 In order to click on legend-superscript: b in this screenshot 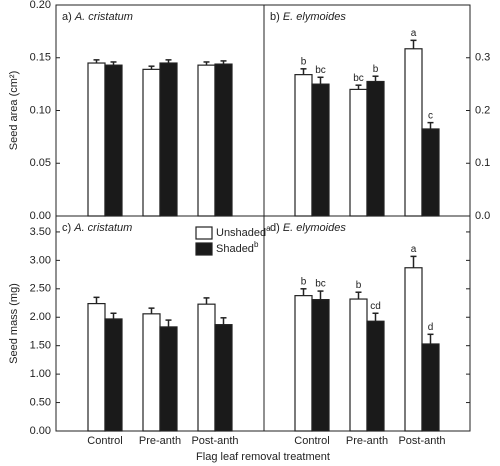, I will do `click(256, 244)`.